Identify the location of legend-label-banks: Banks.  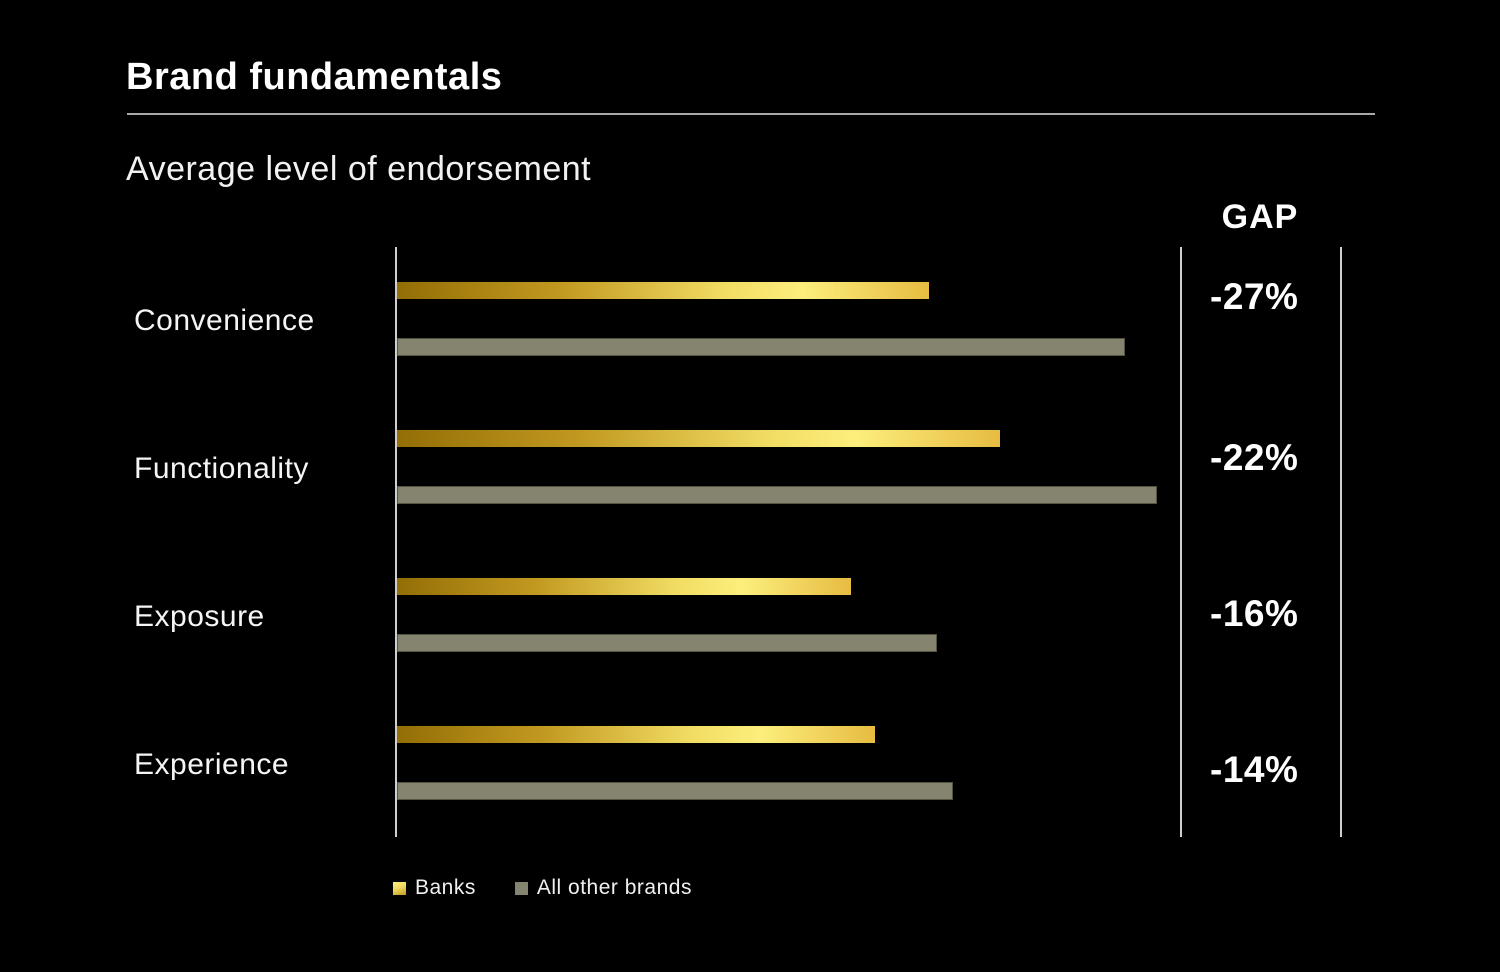
(445, 887).